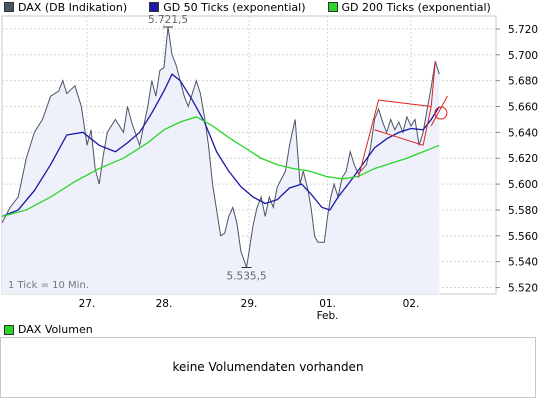 The height and width of the screenshot is (407, 545). Describe the element at coordinates (523, 263) in the screenshot. I see `y-tick-label: 5.540` at that location.